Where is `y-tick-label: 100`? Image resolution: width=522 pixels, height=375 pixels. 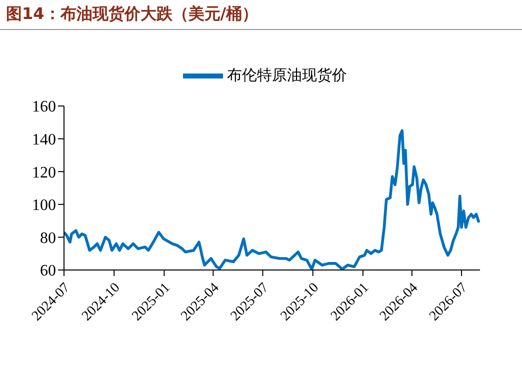
y-tick-label: 100 is located at coordinates (44, 205).